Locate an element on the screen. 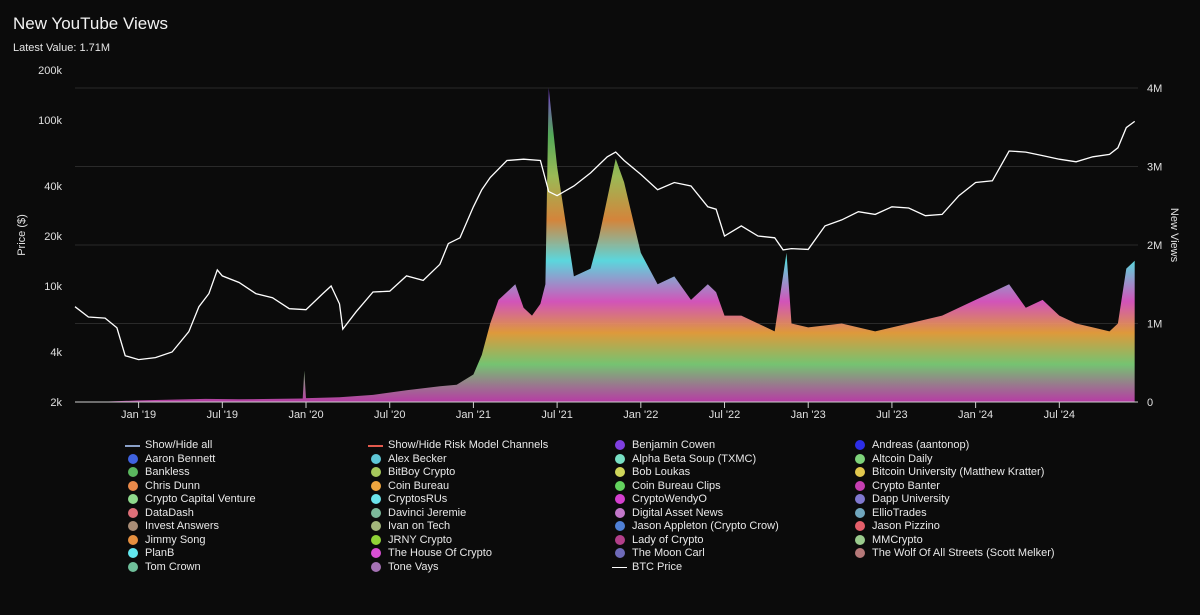 Image resolution: width=1200 pixels, height=615 pixels. legend-label: CryptoWendyO is located at coordinates (669, 499).